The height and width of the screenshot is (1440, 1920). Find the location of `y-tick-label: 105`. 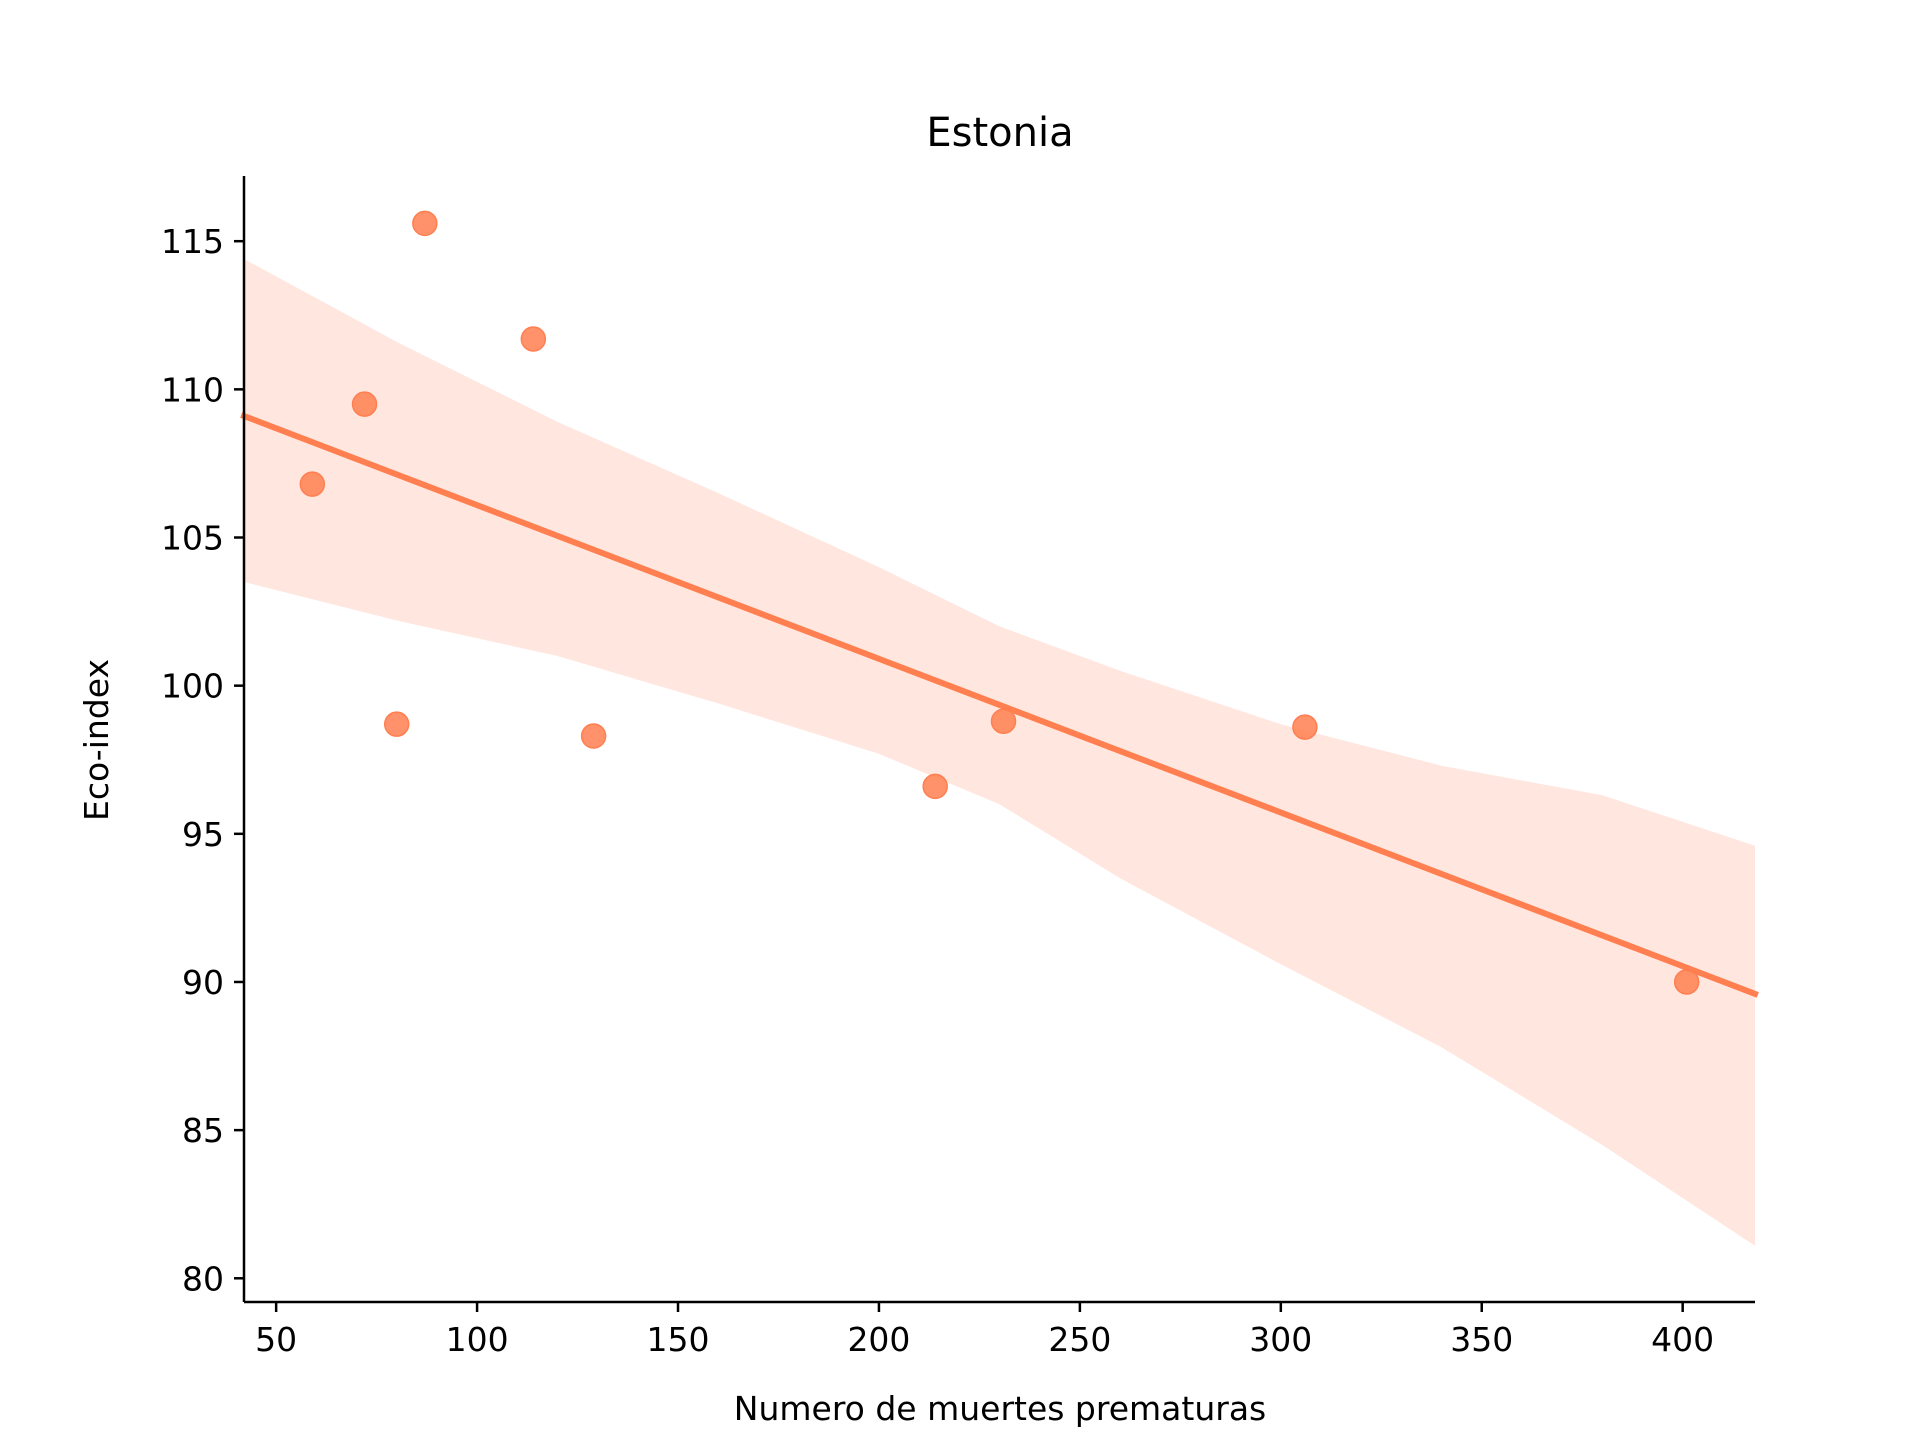

y-tick-label: 105 is located at coordinates (192, 538).